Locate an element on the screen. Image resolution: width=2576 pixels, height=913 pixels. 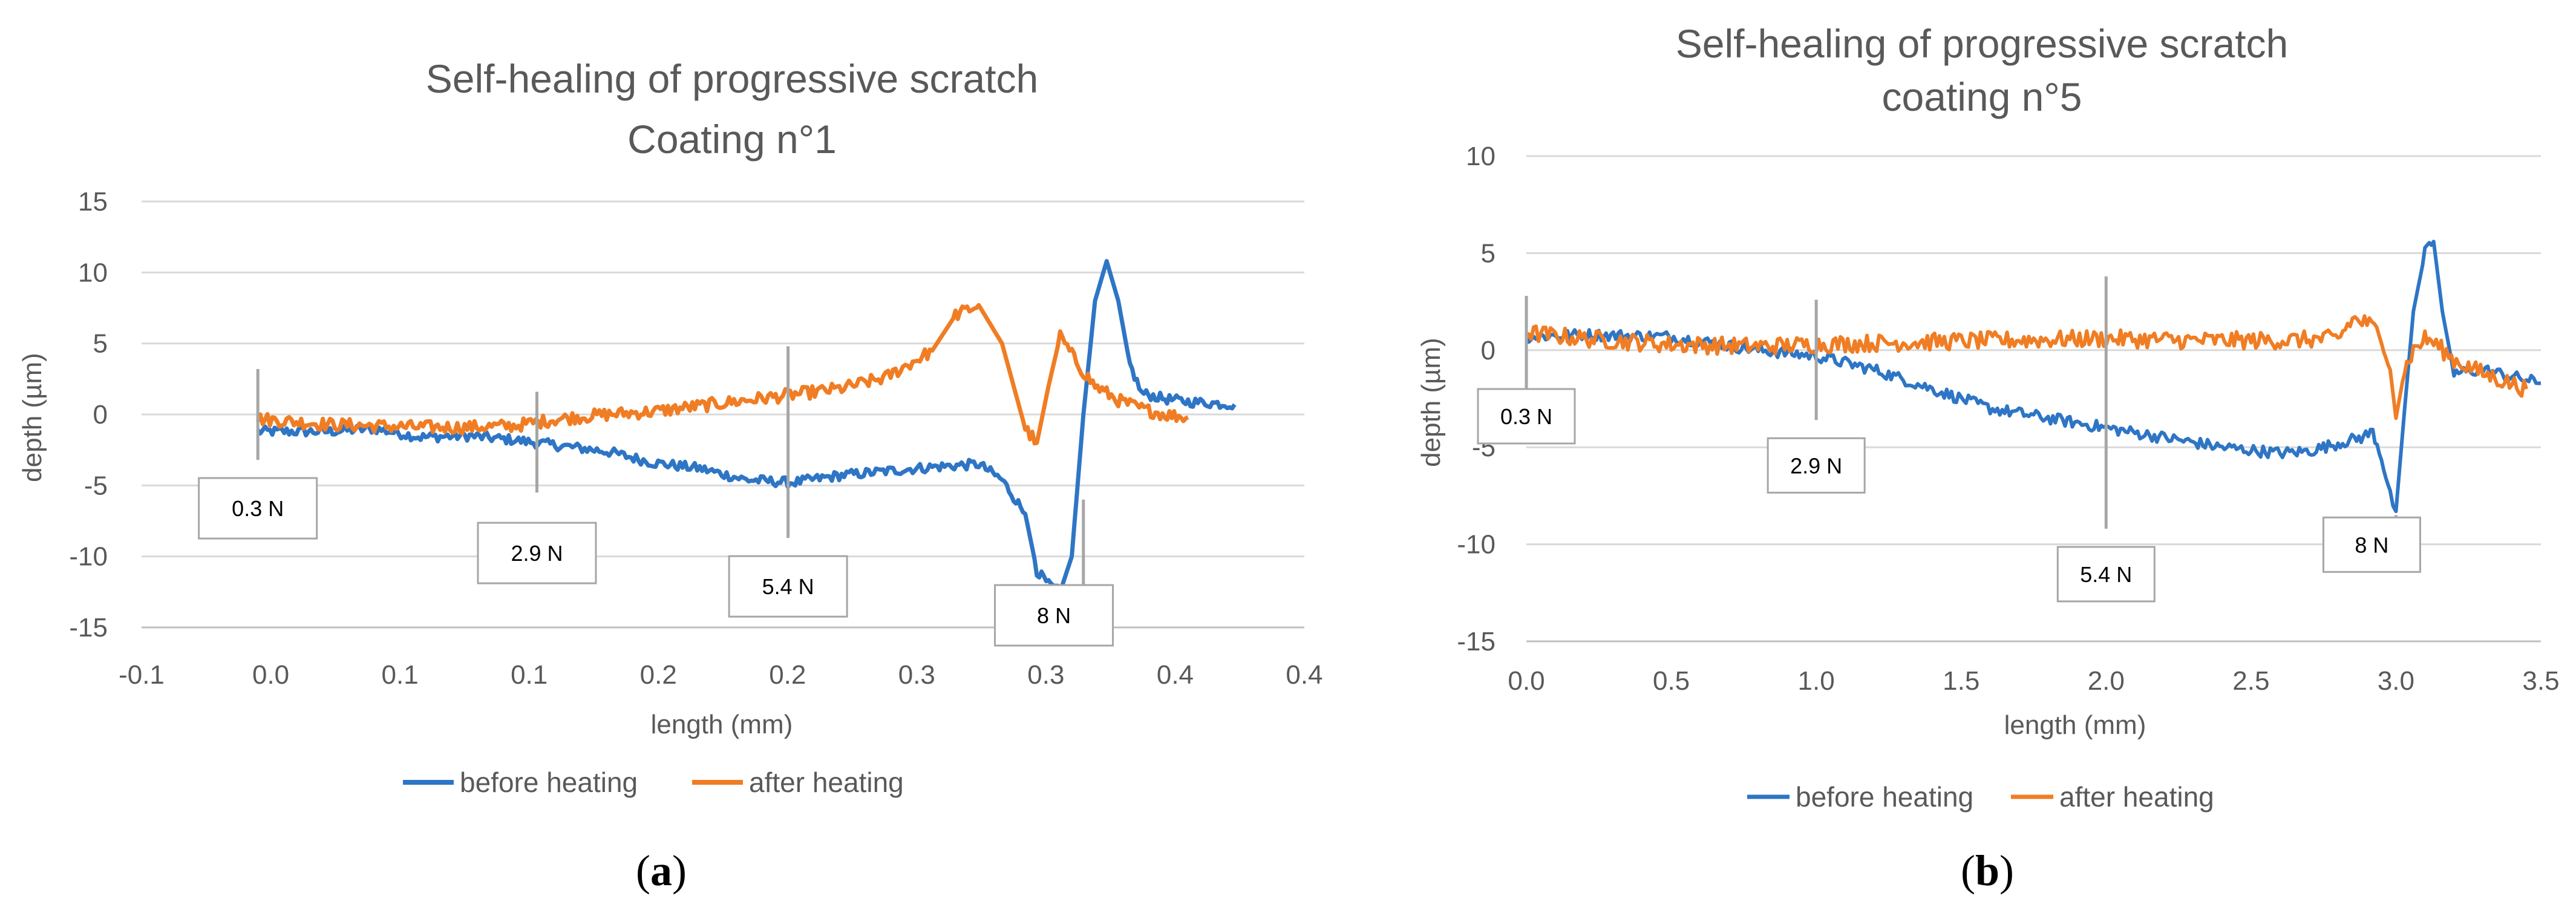
chart-b-y-tick-label: -15 is located at coordinates (1476, 641).